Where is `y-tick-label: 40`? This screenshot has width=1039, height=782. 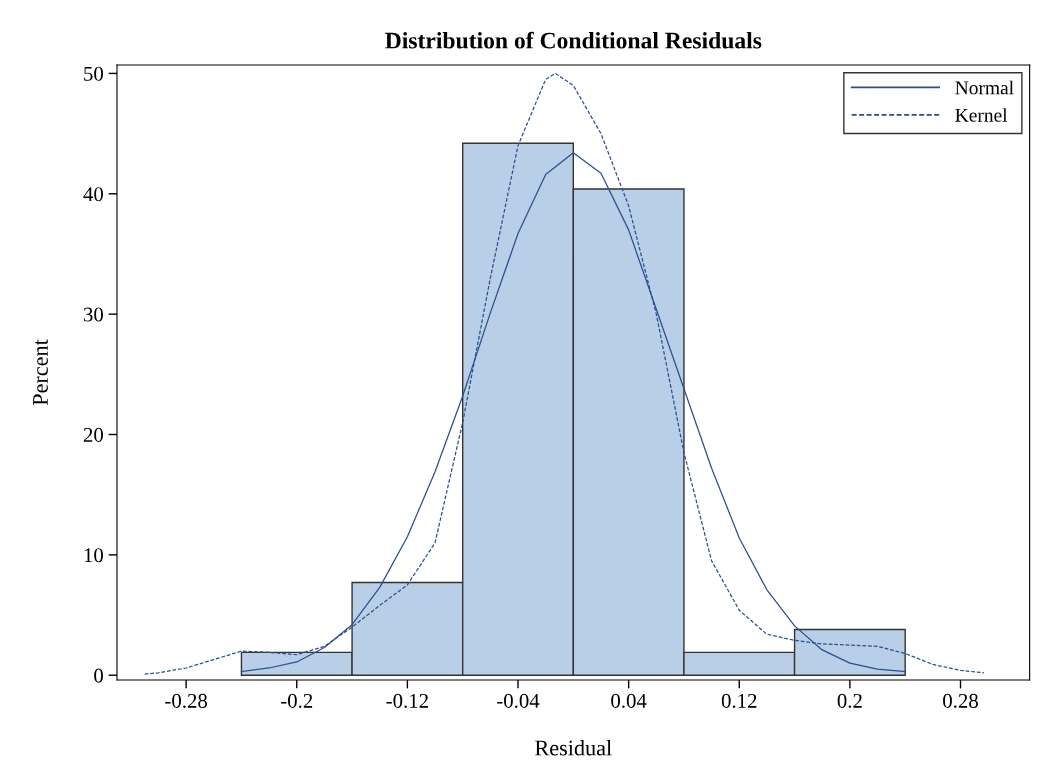
y-tick-label: 40 is located at coordinates (93, 194).